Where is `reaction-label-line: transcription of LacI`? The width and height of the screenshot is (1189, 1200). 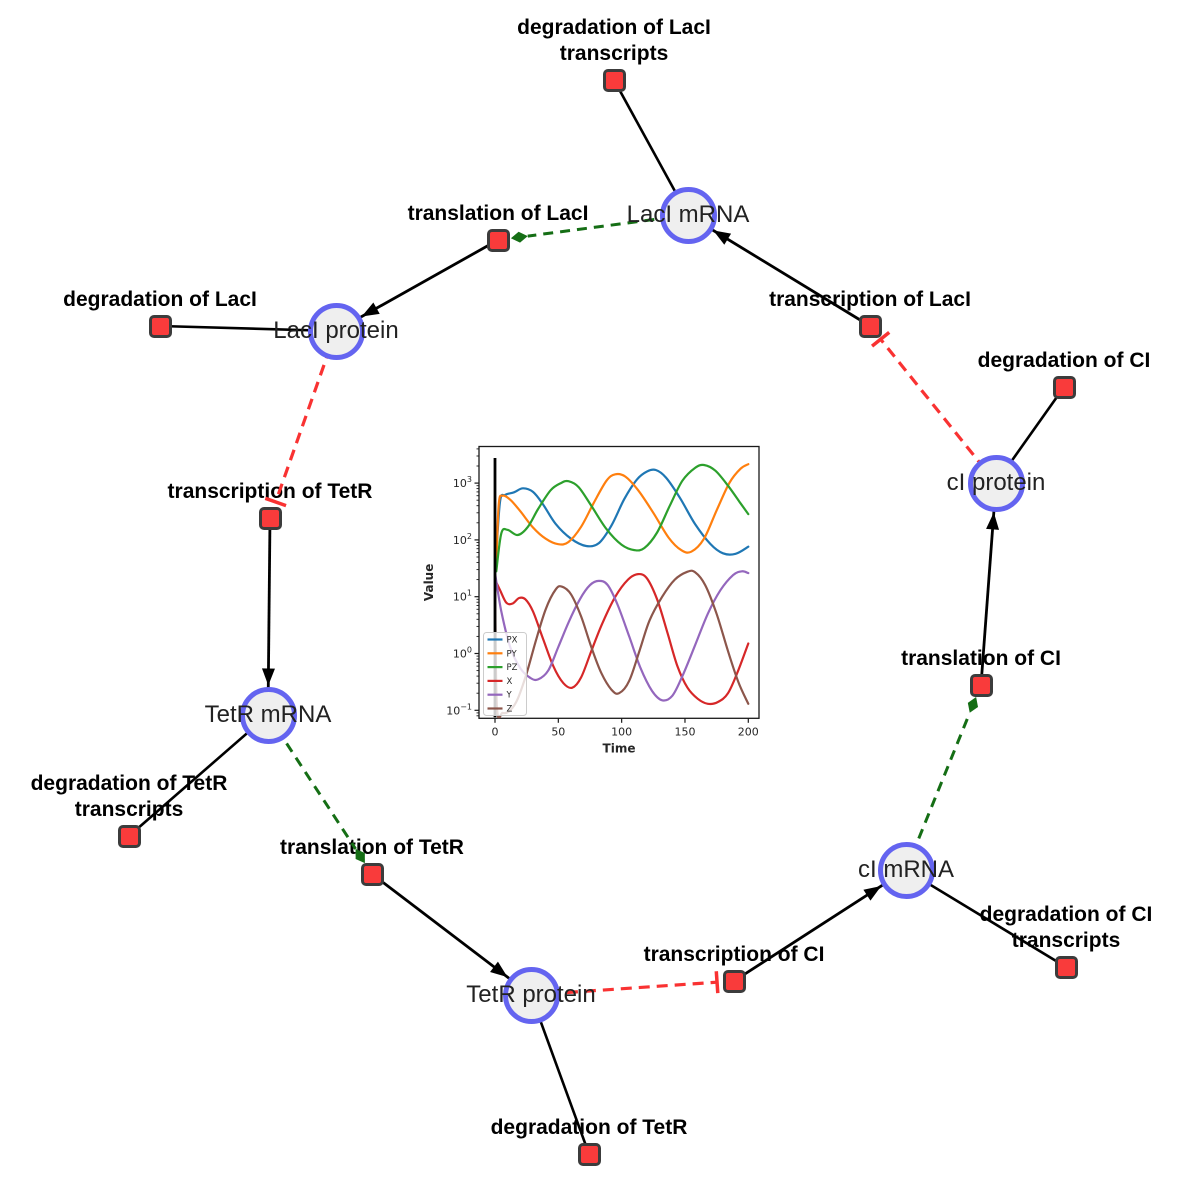 reaction-label-line: transcription of LacI is located at coordinates (870, 299).